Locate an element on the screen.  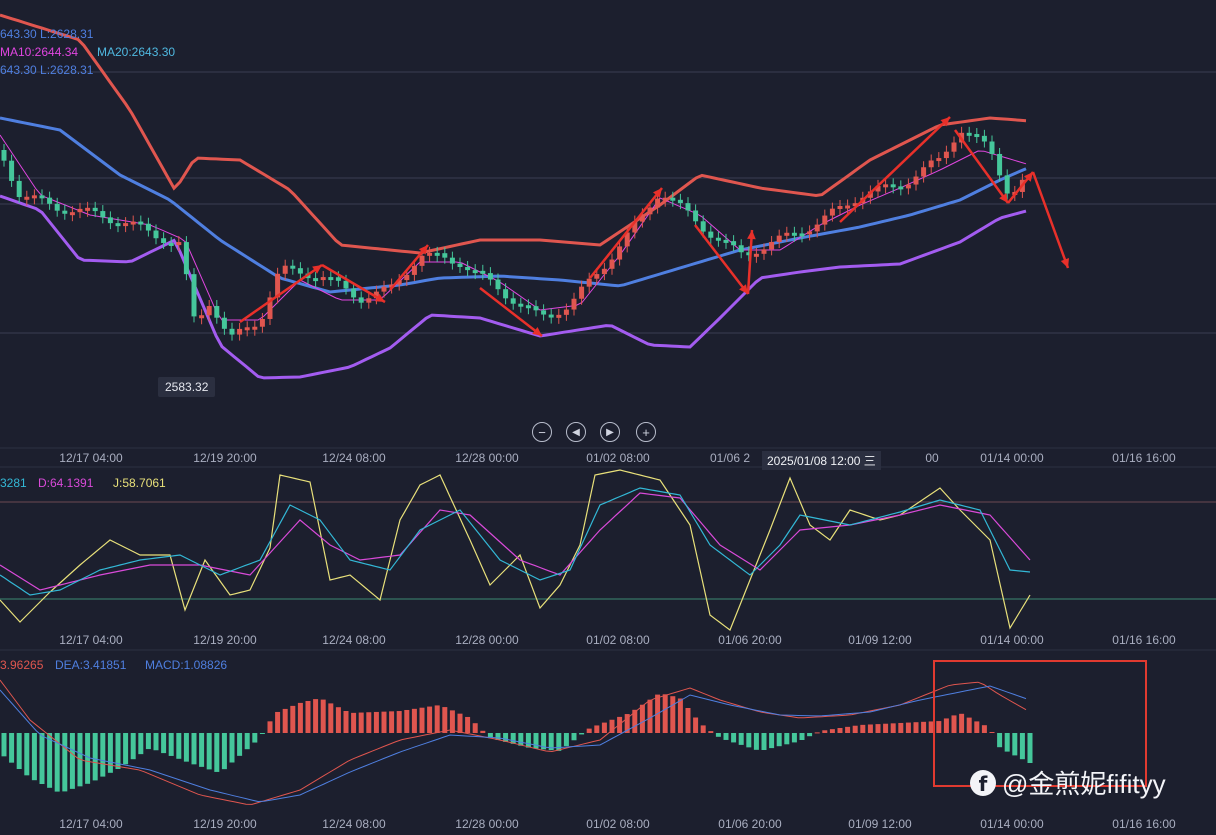
legend-line3: 643.30 L:2628.31 is located at coordinates (47, 70).